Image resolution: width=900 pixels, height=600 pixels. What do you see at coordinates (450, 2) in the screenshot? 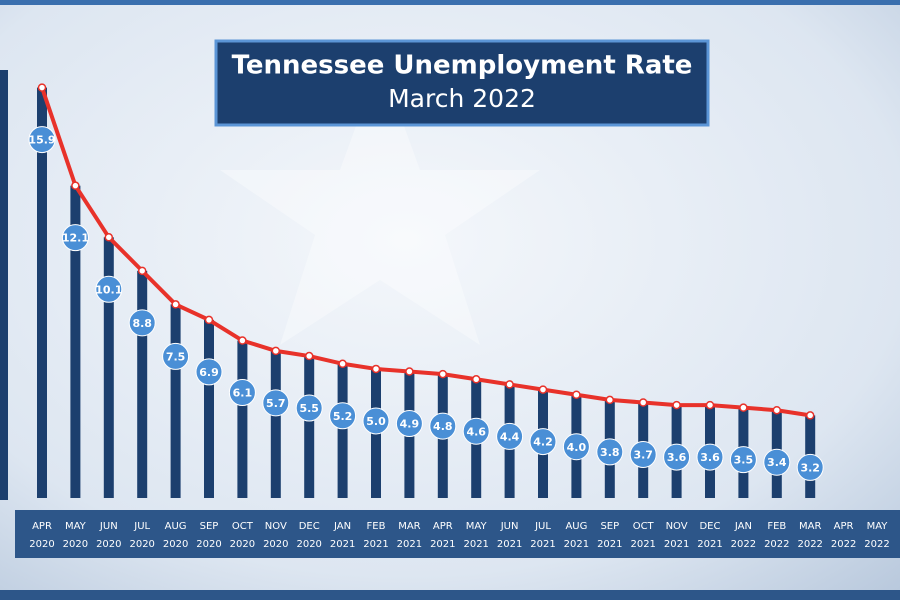
I see `top-band` at bounding box center [450, 2].